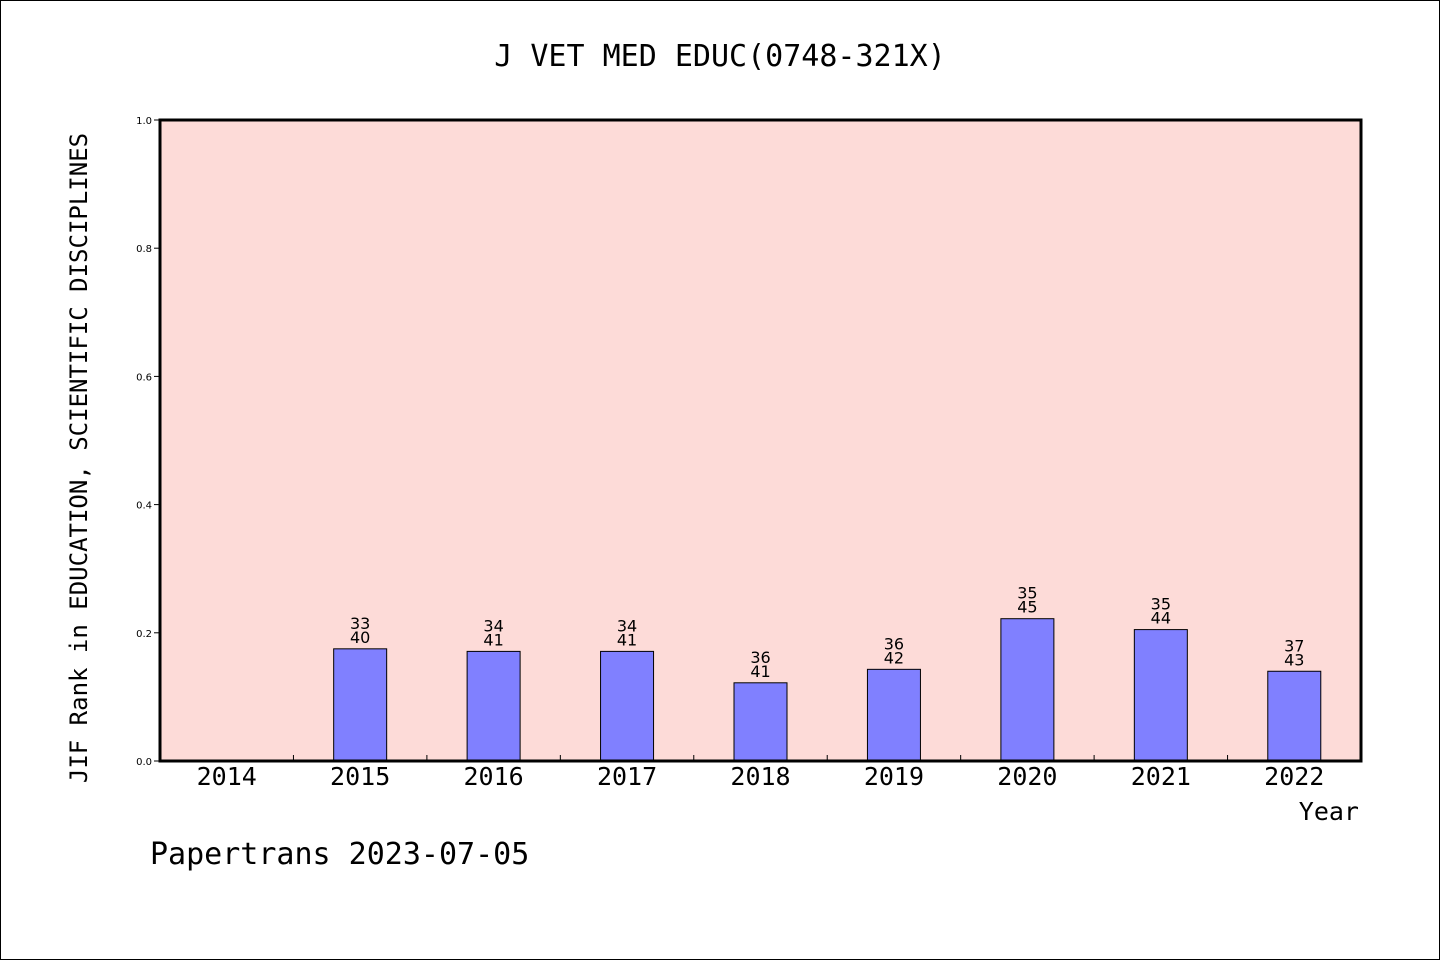 This screenshot has height=960, width=1440. I want to click on footer-credit: Papertrans 2023-07-05, so click(339, 854).